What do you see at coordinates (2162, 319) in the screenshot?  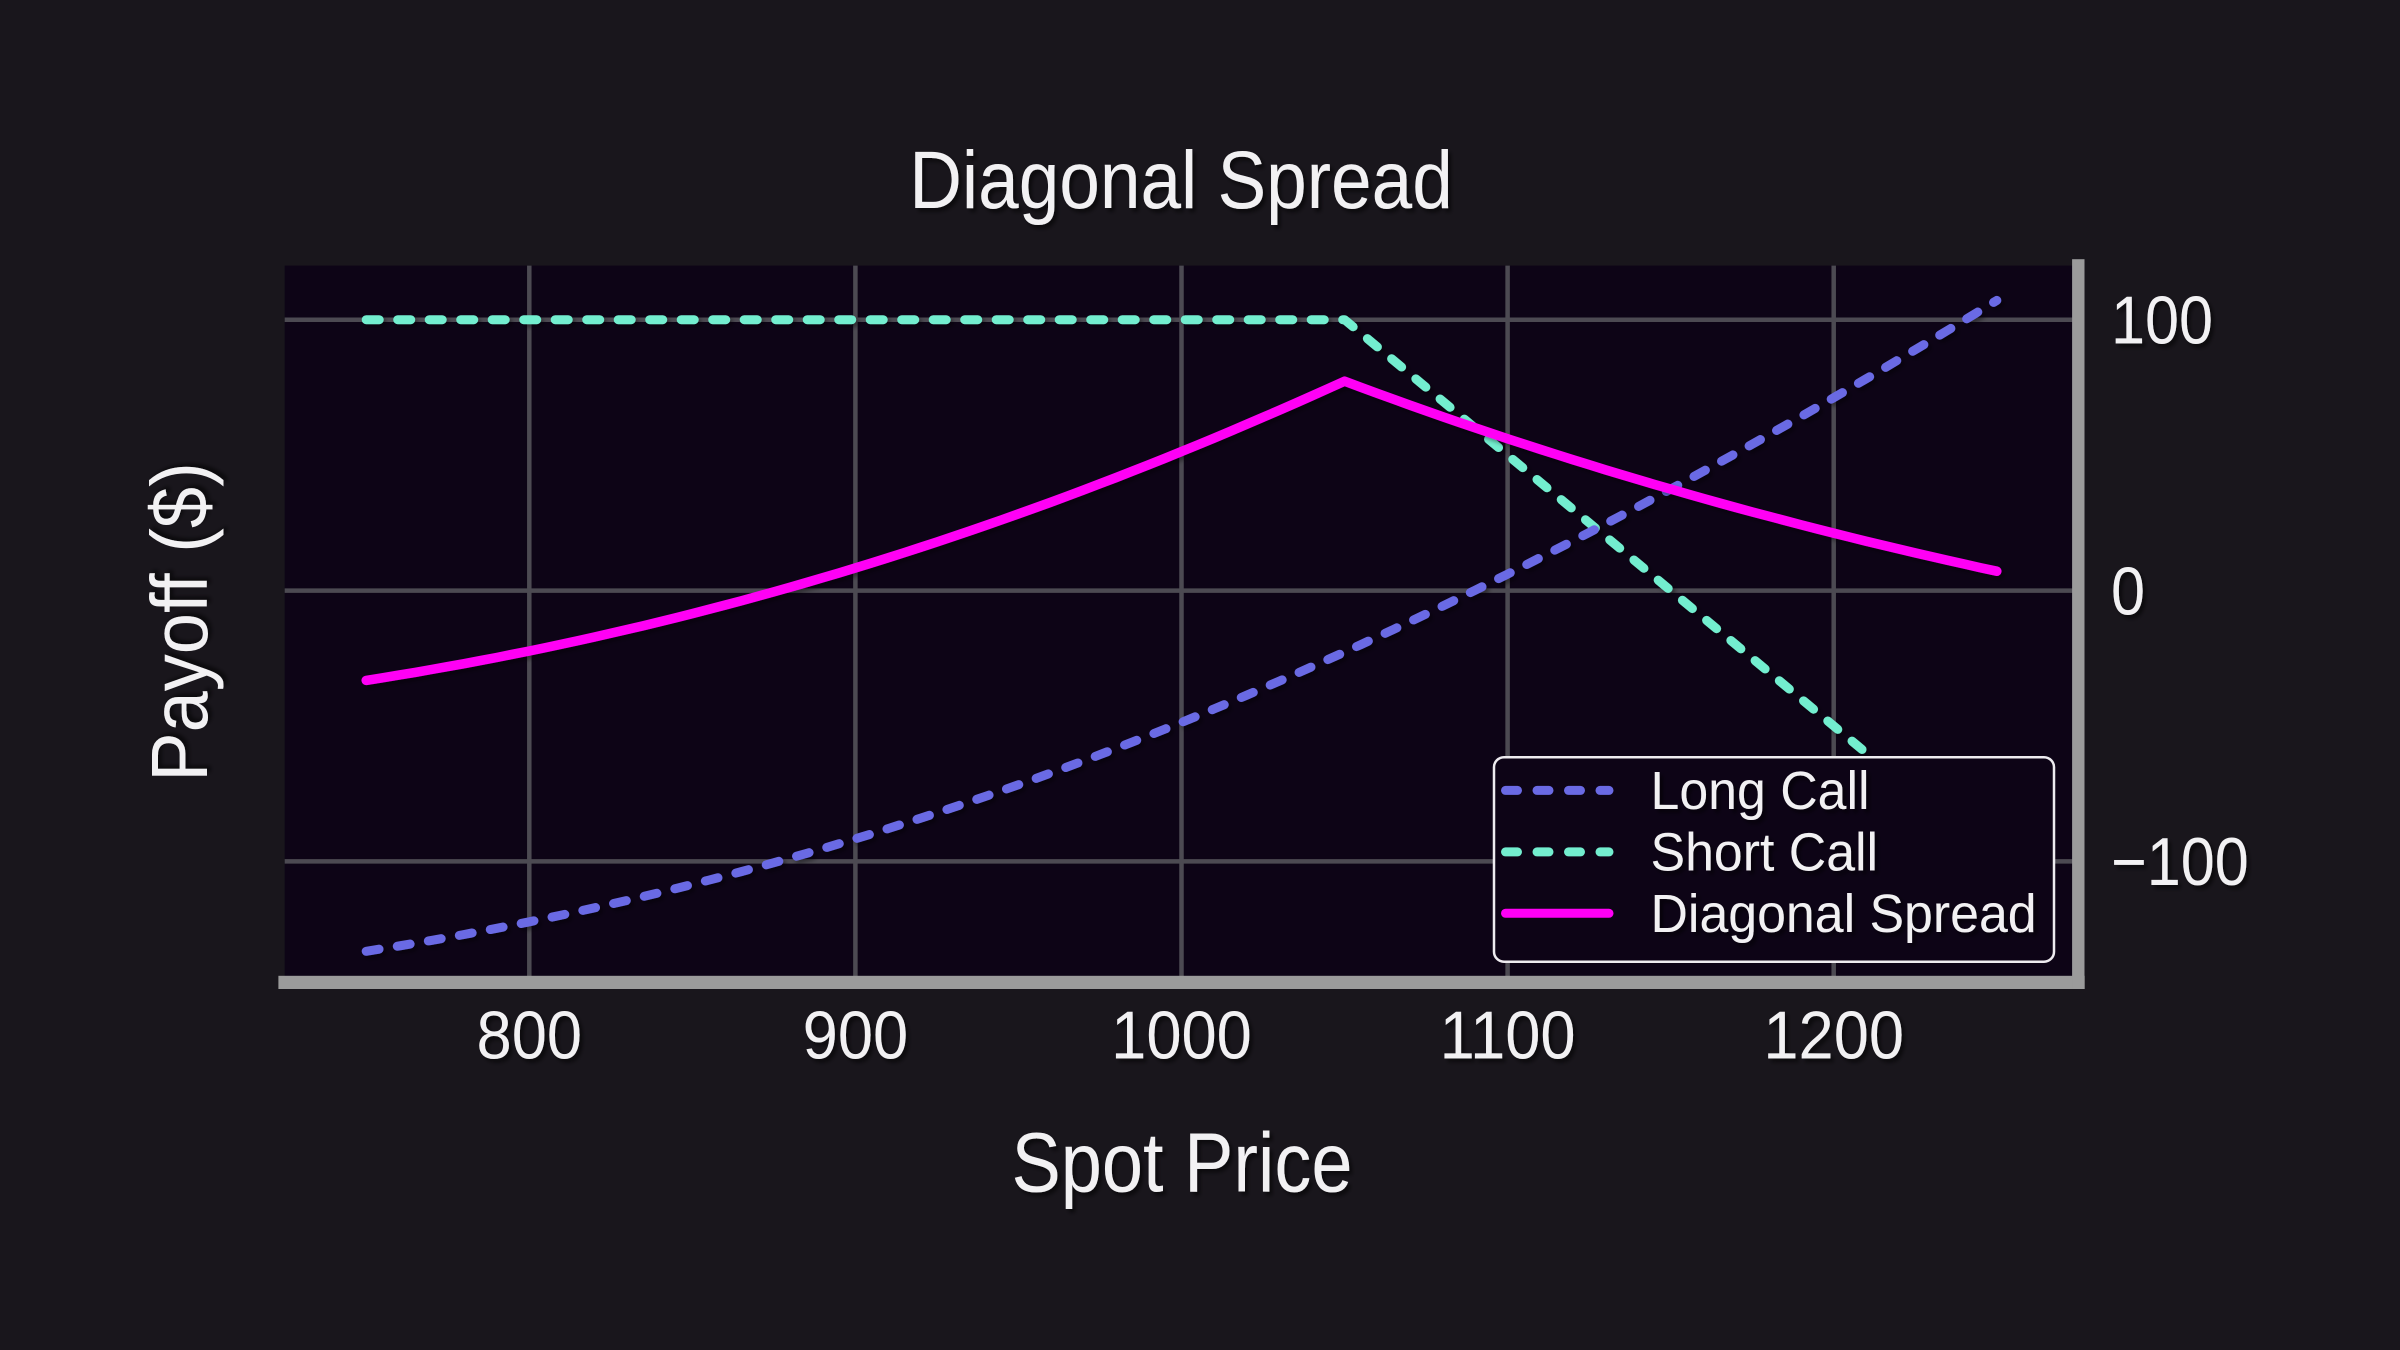 I see `svg-text: 100` at bounding box center [2162, 319].